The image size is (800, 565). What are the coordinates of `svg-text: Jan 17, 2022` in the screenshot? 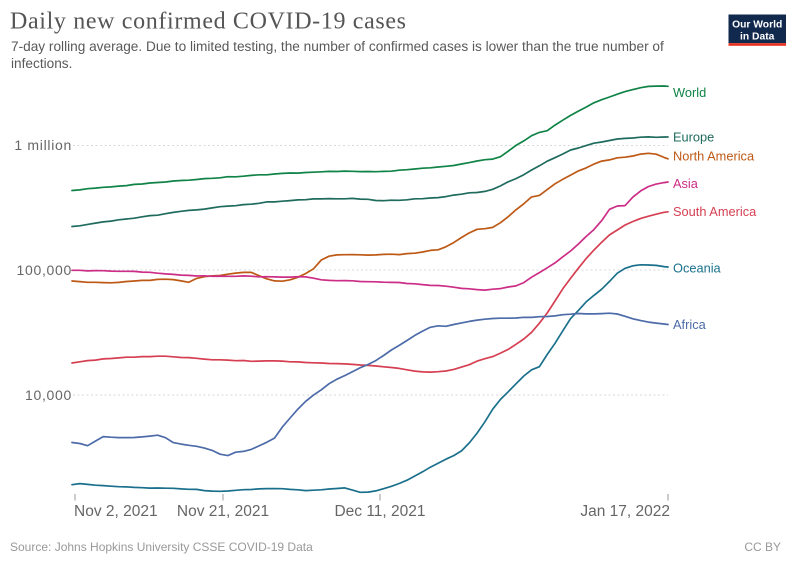 It's located at (625, 511).